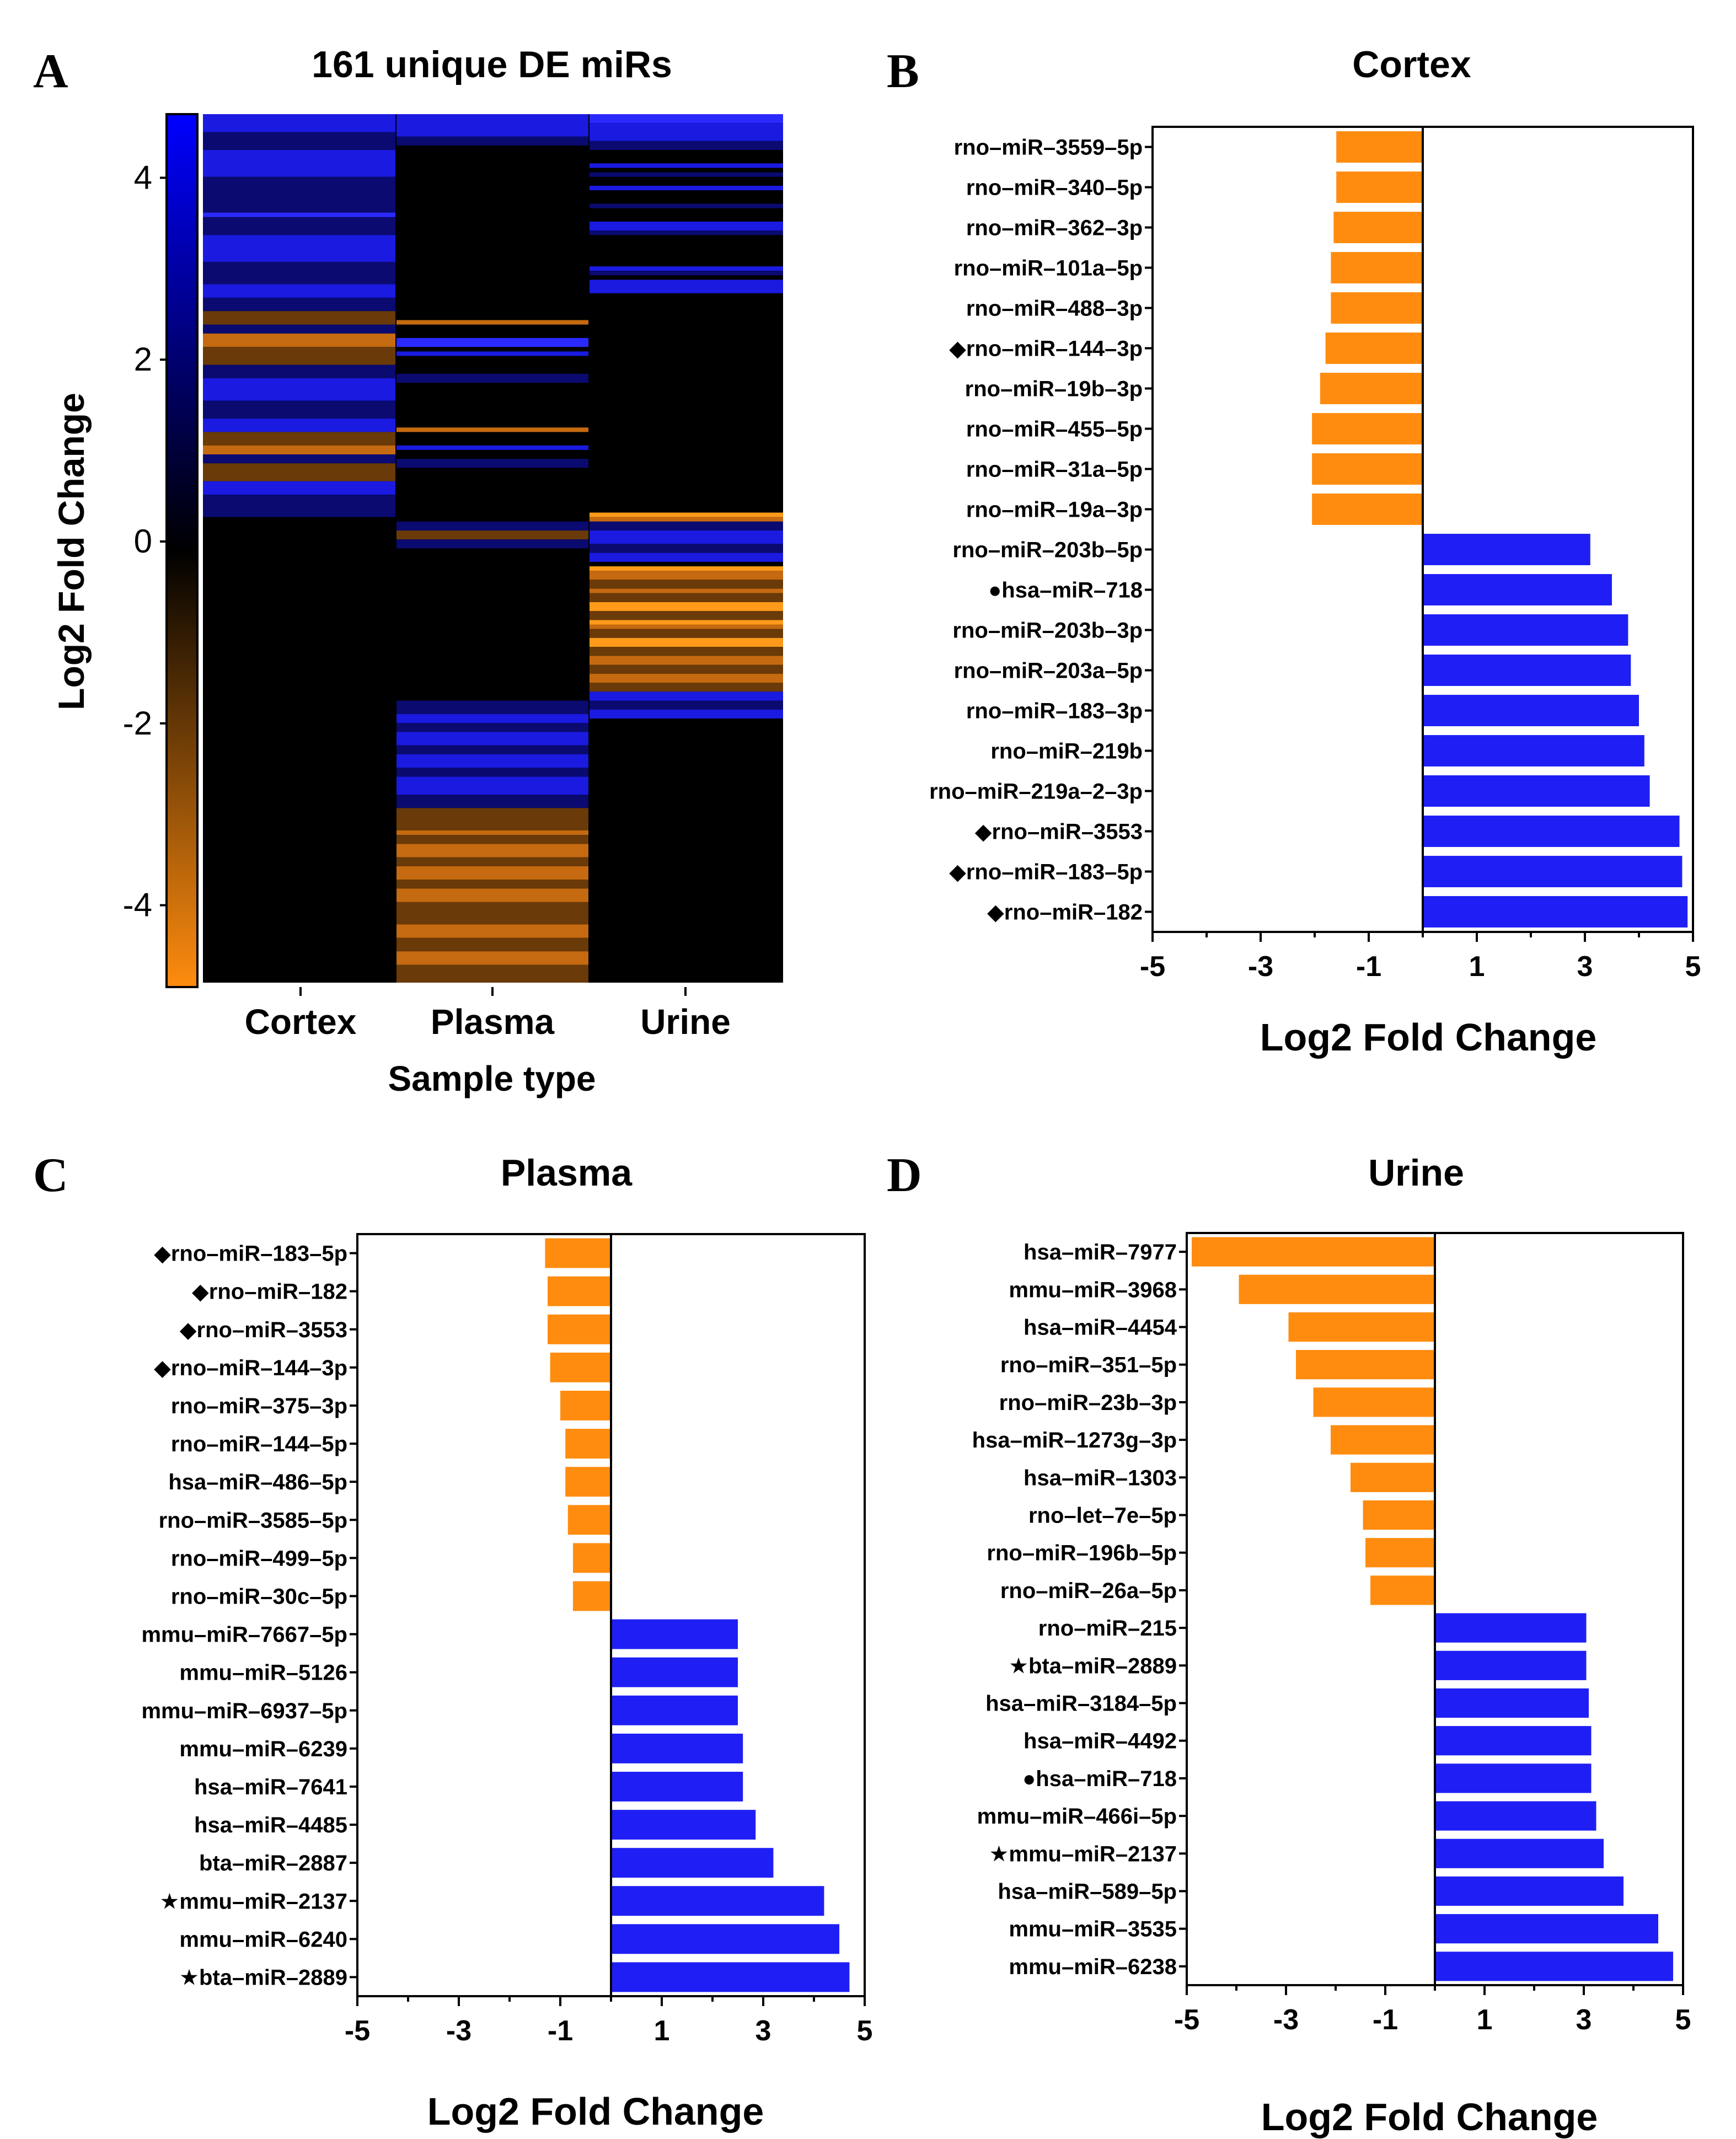 Image resolution: width=1736 pixels, height=2139 pixels. What do you see at coordinates (1054, 309) in the screenshot?
I see `mirna-label: rno–miR–488–3p` at bounding box center [1054, 309].